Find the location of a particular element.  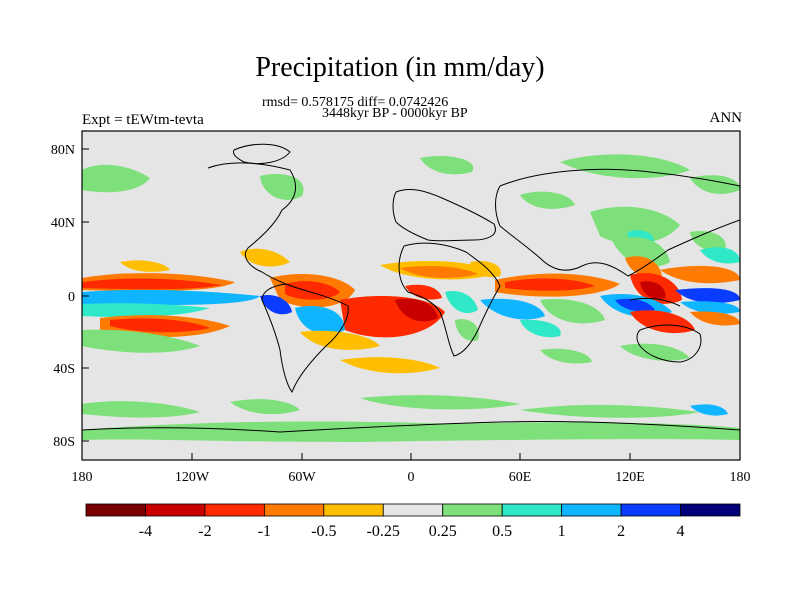

lat-tick-label: 40S is located at coordinates (64, 369).